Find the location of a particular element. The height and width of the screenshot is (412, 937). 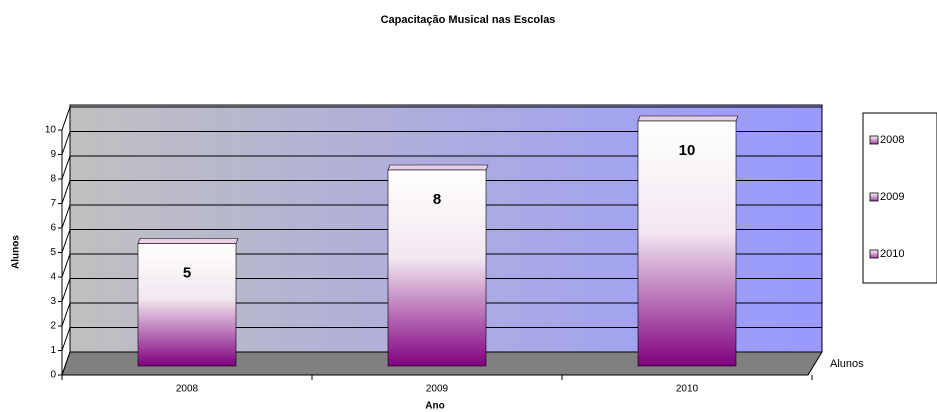

y-tick-label: 9 is located at coordinates (53, 154).